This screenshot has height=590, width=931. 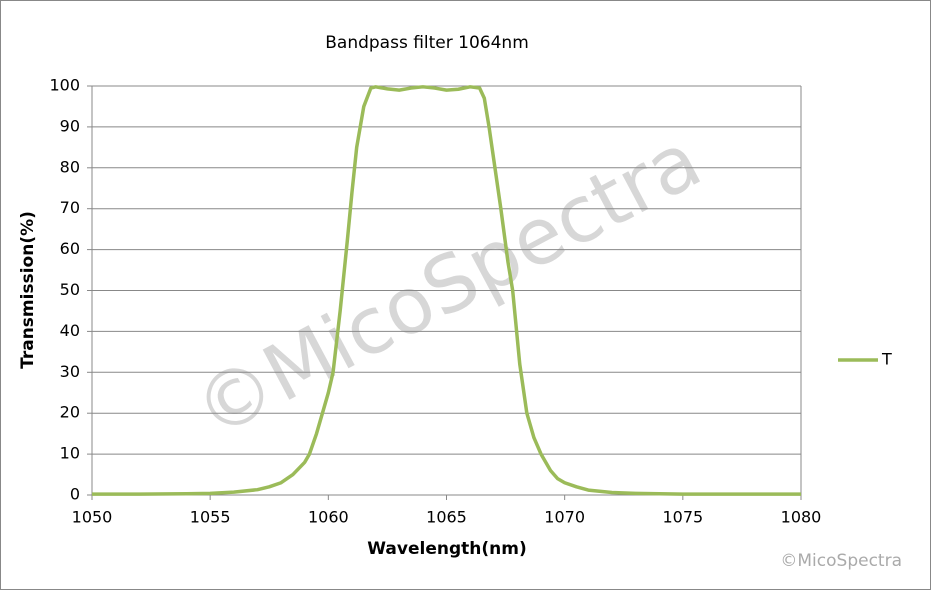 I want to click on y-tick-label: 50, so click(x=70, y=289).